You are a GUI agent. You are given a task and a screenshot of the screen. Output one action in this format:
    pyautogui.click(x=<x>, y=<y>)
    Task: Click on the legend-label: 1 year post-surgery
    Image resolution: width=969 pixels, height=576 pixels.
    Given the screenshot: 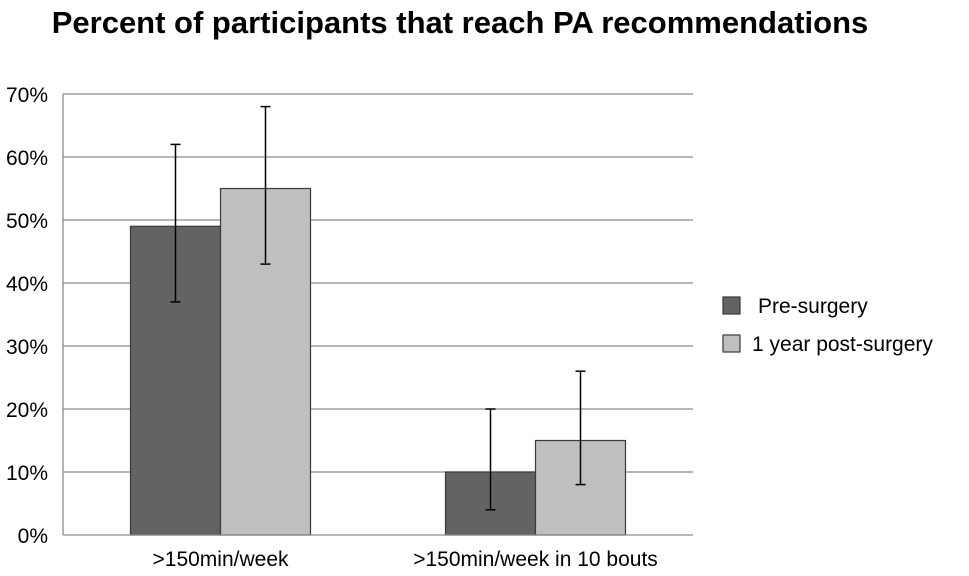 What is the action you would take?
    pyautogui.click(x=842, y=344)
    